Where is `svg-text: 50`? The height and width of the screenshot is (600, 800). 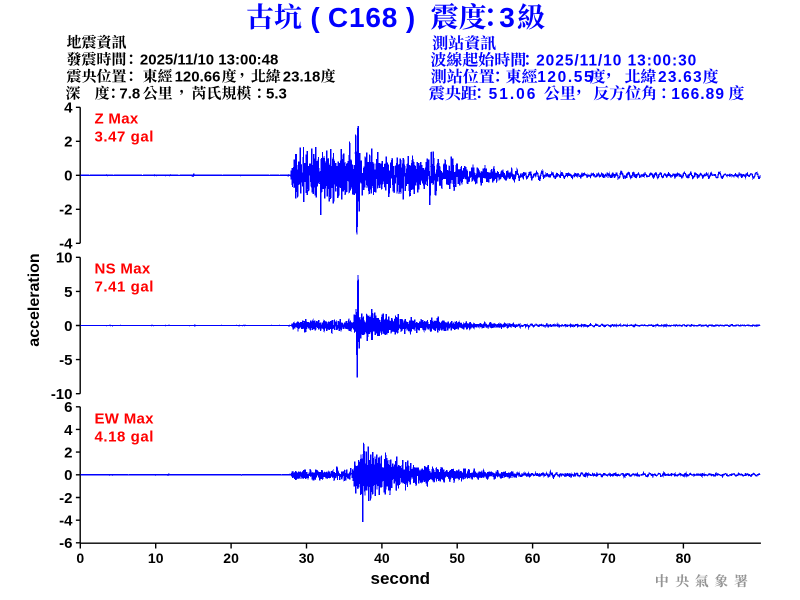 svg-text: 50 is located at coordinates (457, 558).